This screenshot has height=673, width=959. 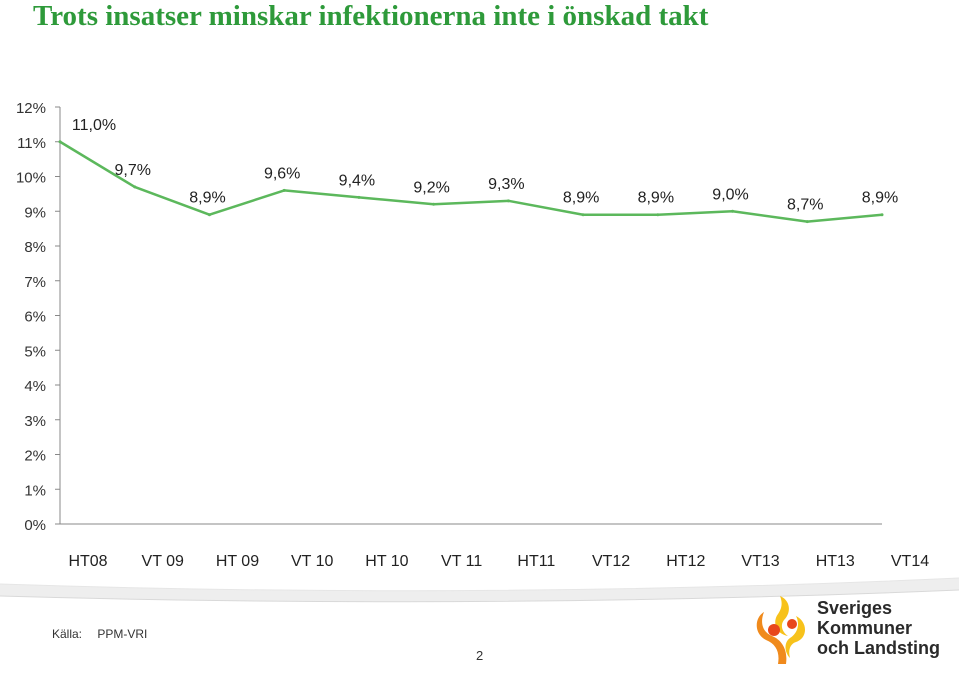 I want to click on source-note: Källa: PPM-VRI, so click(x=99, y=634).